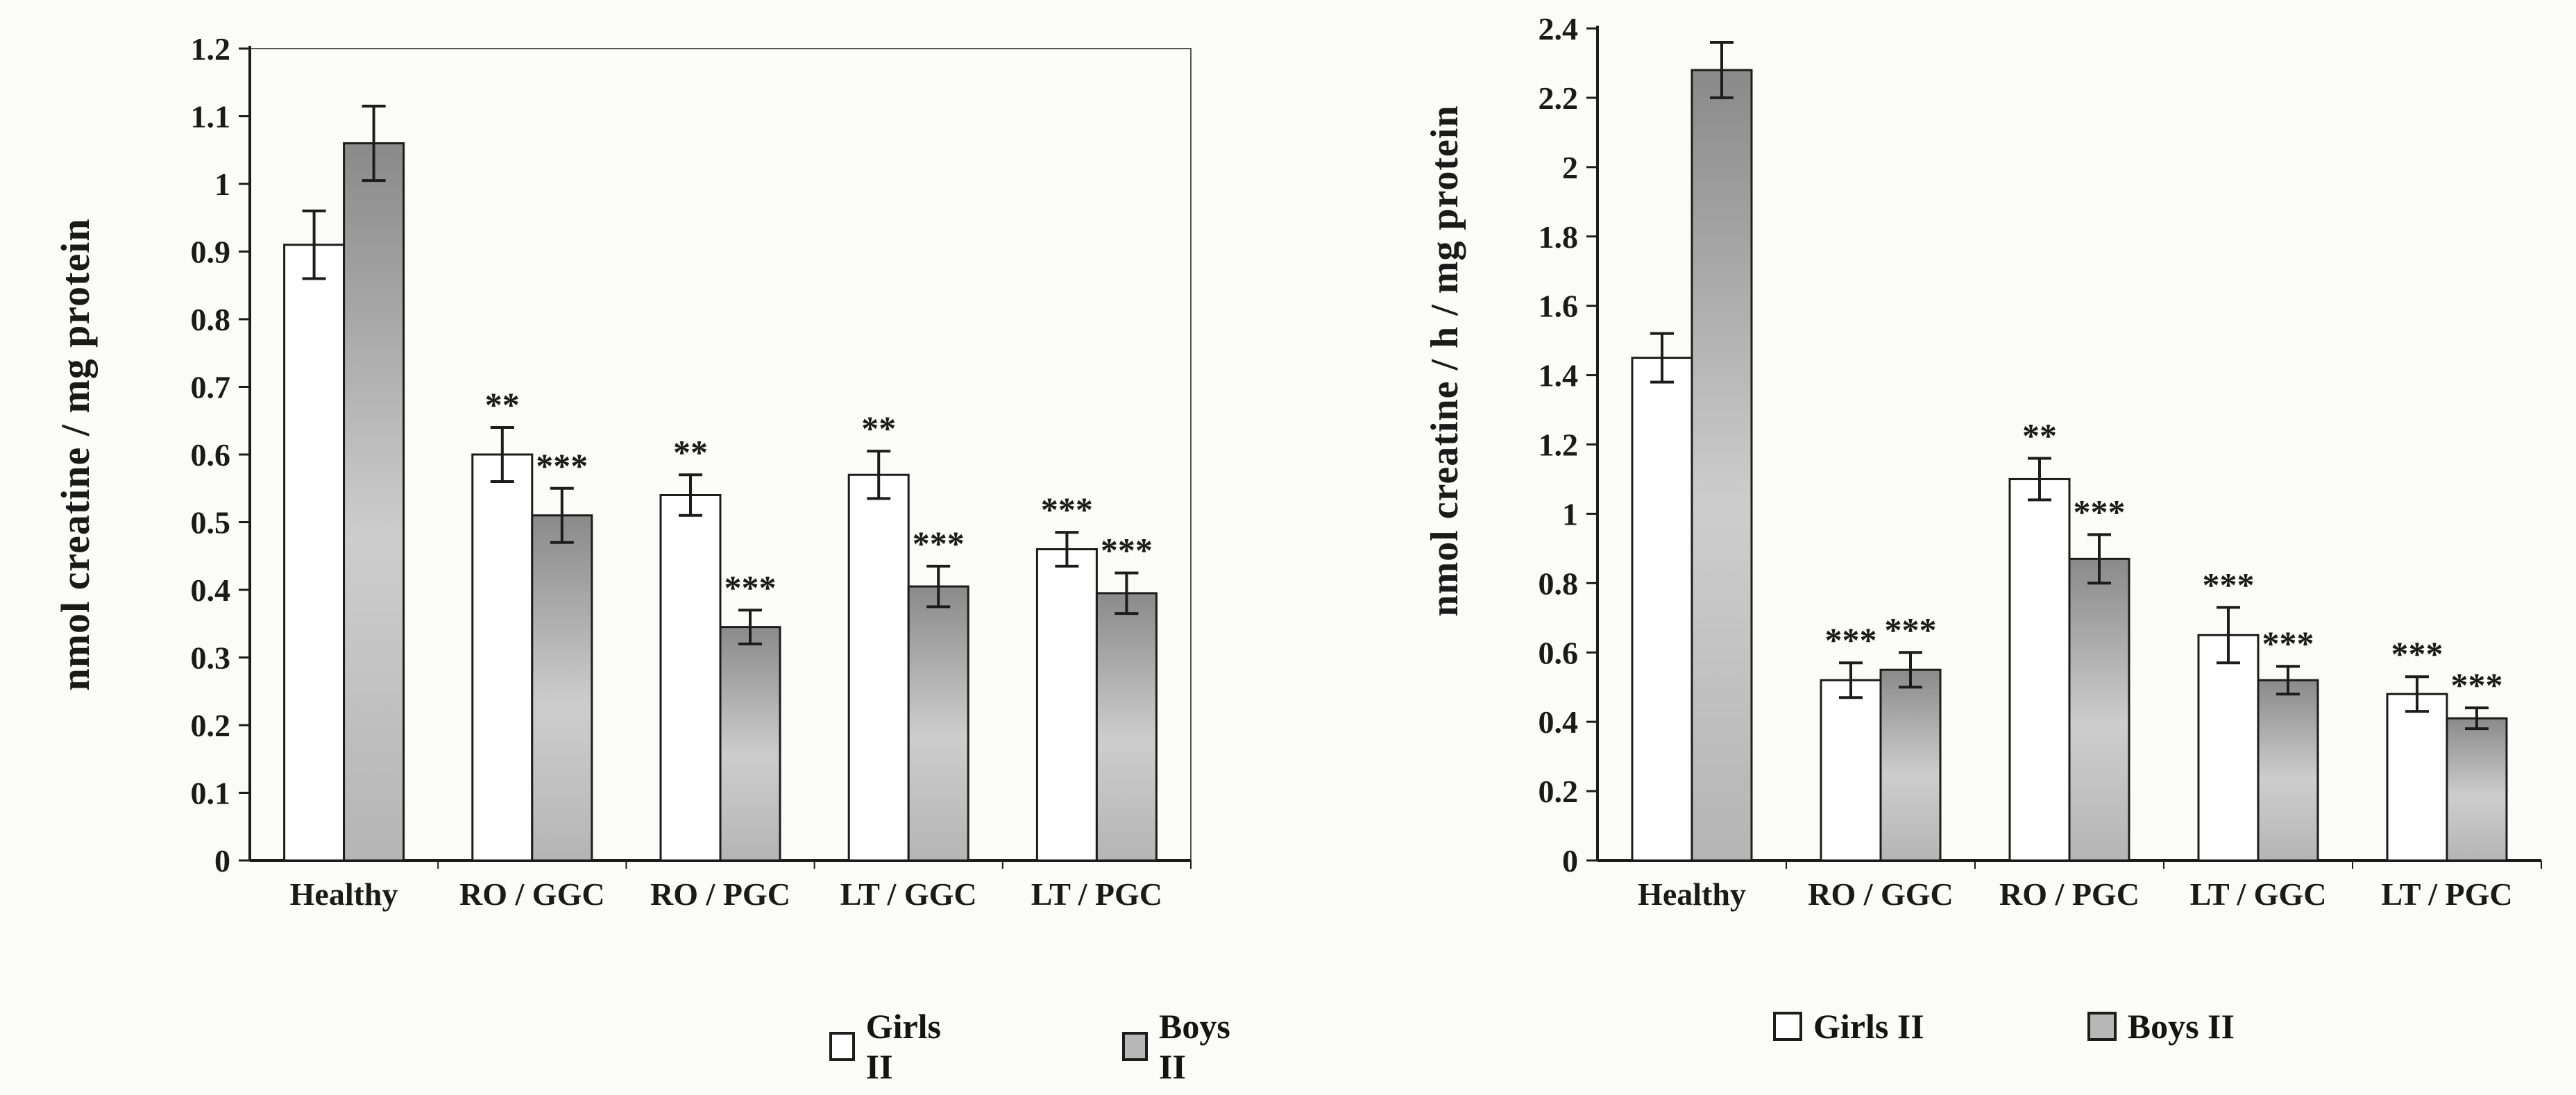 This screenshot has height=1095, width=2576. Describe the element at coordinates (1039, 1046) in the screenshot. I see `legend-left: Girls II Boys II` at that location.